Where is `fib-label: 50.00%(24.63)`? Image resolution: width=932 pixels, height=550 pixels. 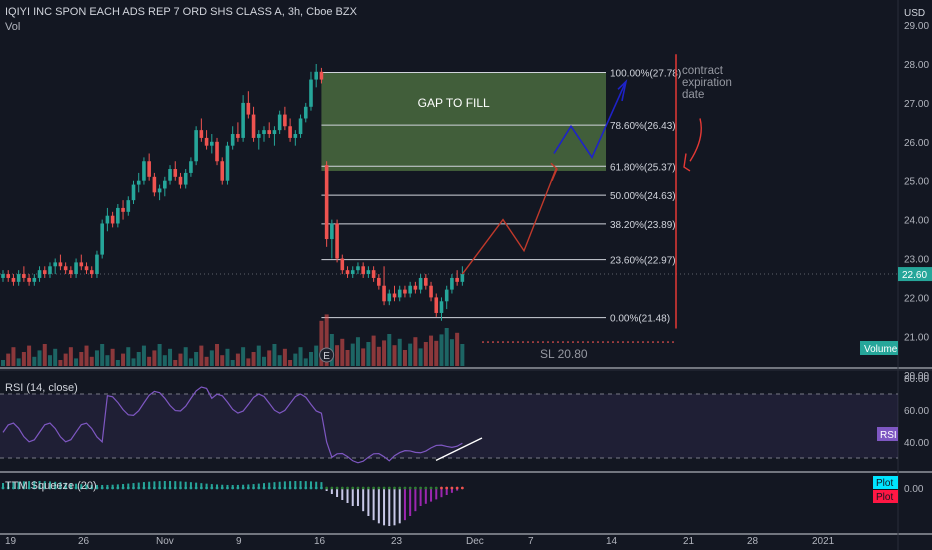
fib-label: 50.00%(24.63) is located at coordinates (643, 196).